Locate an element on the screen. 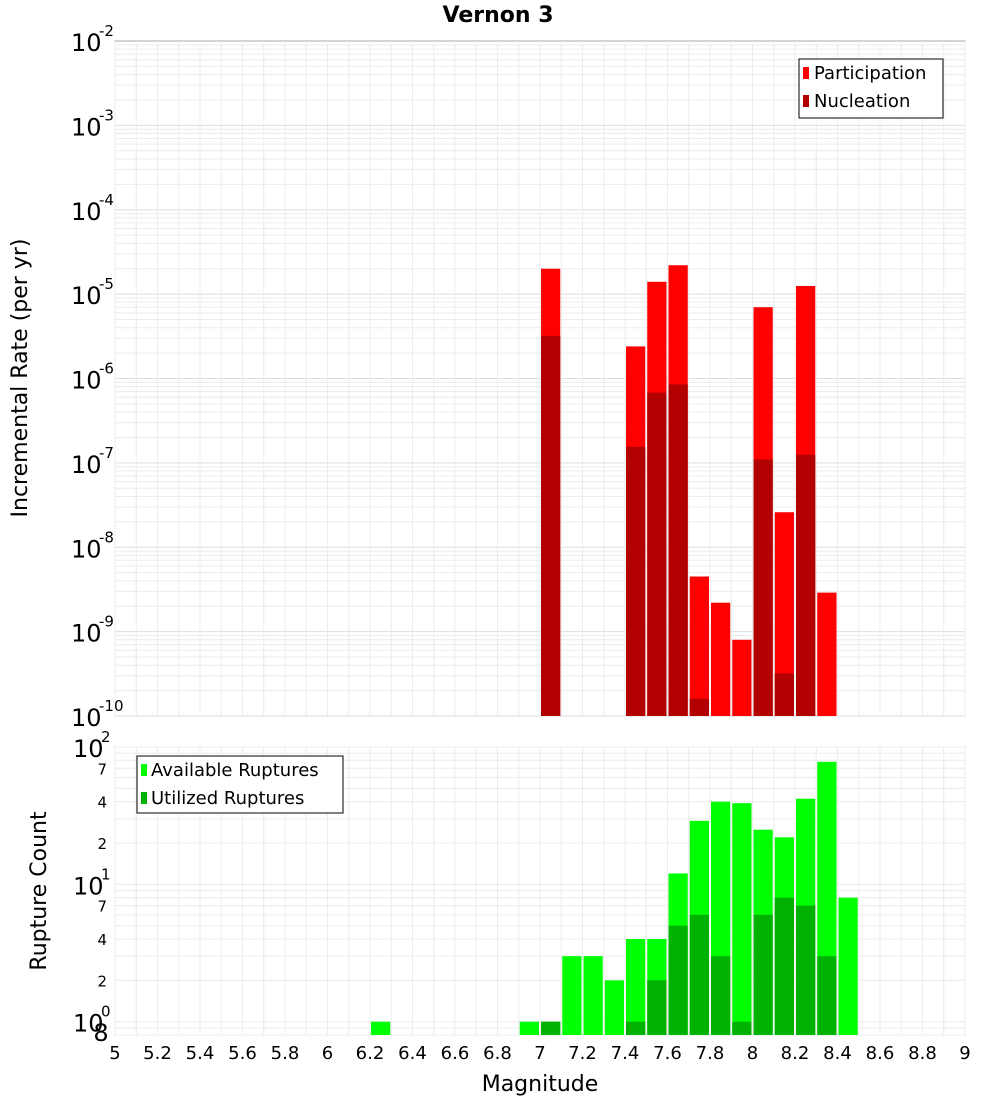  legend-label-utilized: Utilized Ruptures is located at coordinates (227, 798).